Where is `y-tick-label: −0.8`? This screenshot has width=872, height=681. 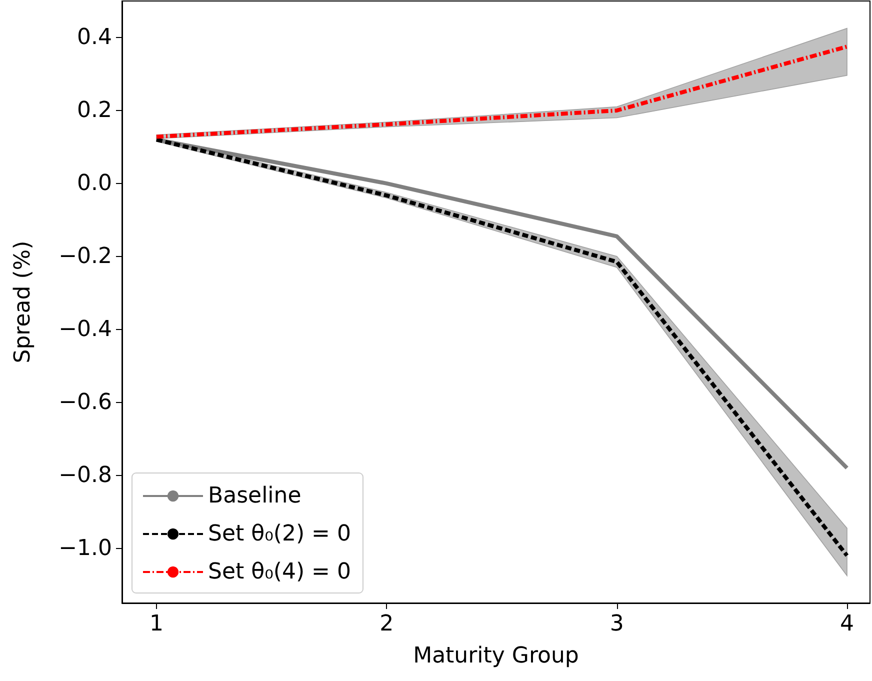
y-tick-label: −0.8 is located at coordinates (85, 475).